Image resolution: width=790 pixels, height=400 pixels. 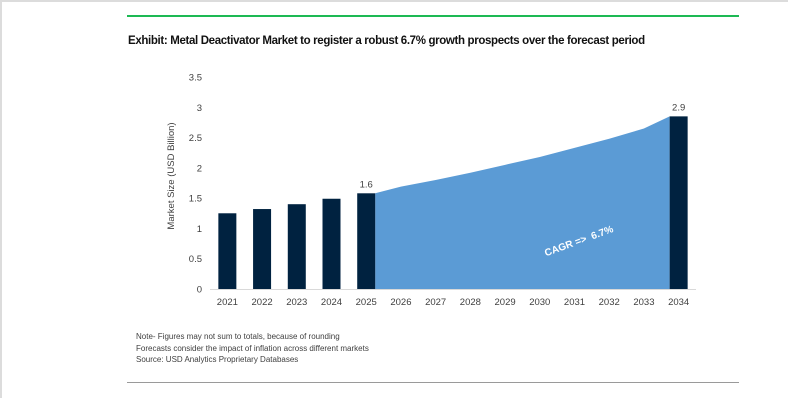 What do you see at coordinates (262, 249) in the screenshot?
I see `bar-2022` at bounding box center [262, 249].